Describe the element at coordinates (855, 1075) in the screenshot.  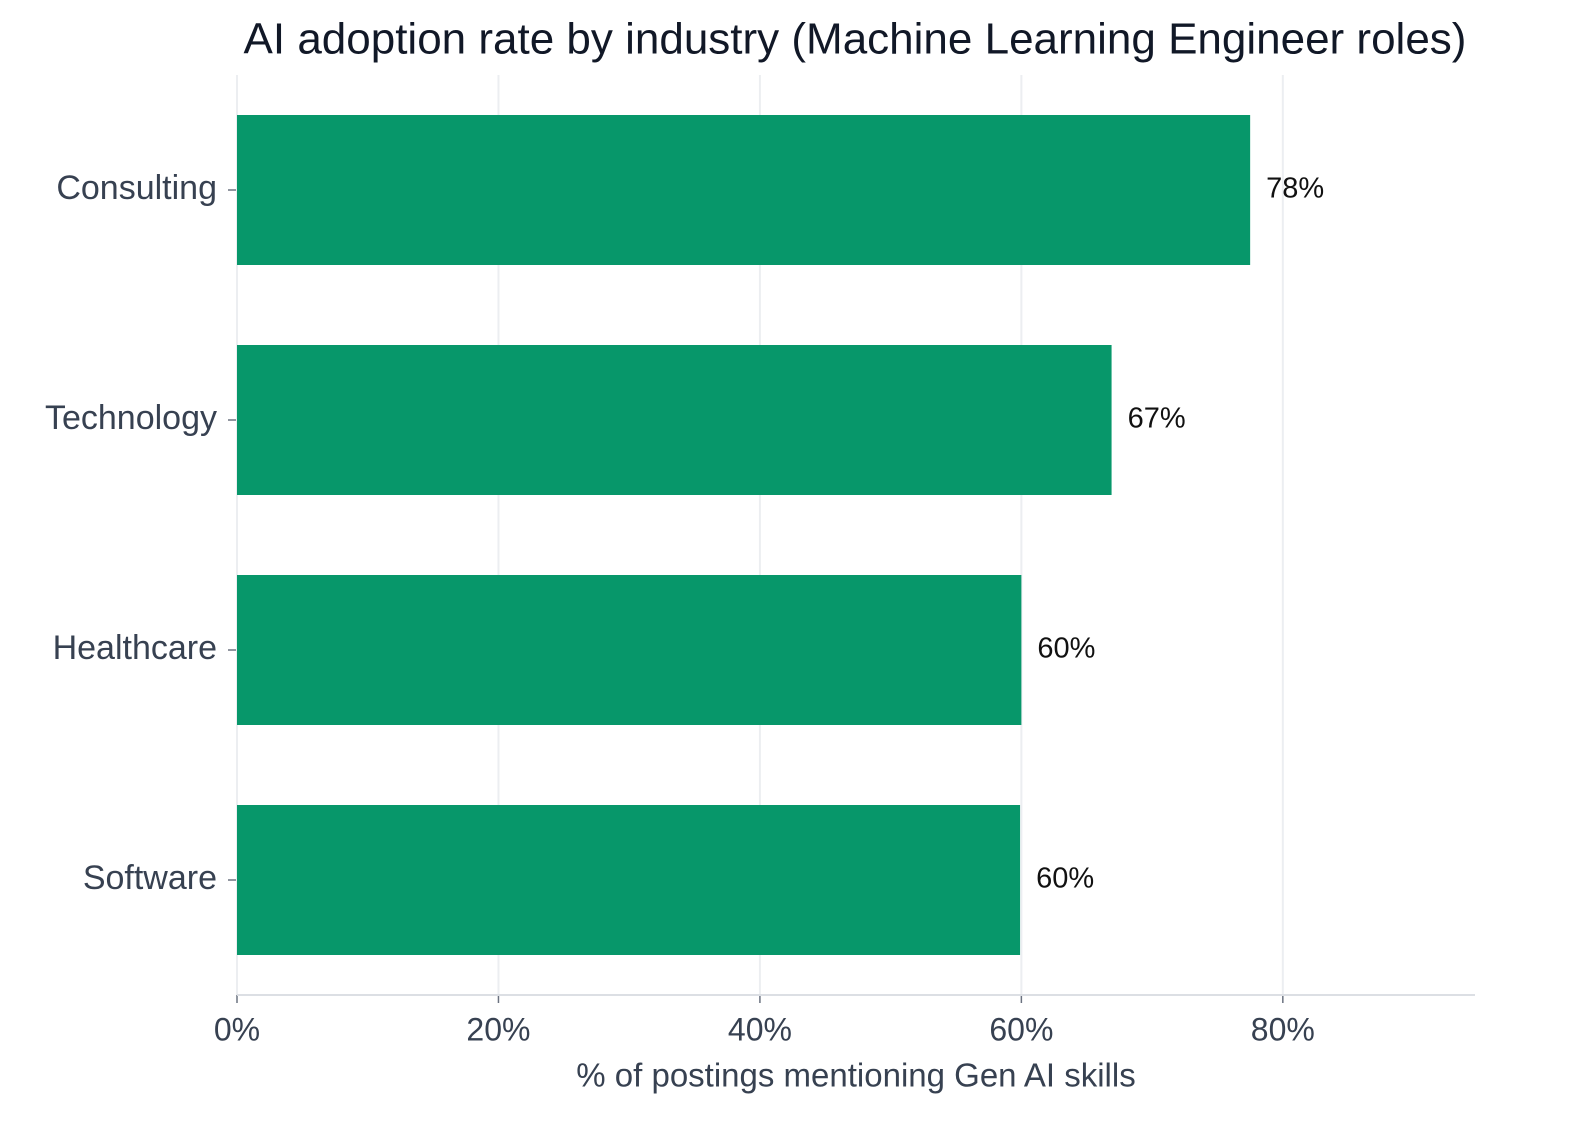
I see `x-axis-label: % of postings mentioning Gen AI skills` at that location.